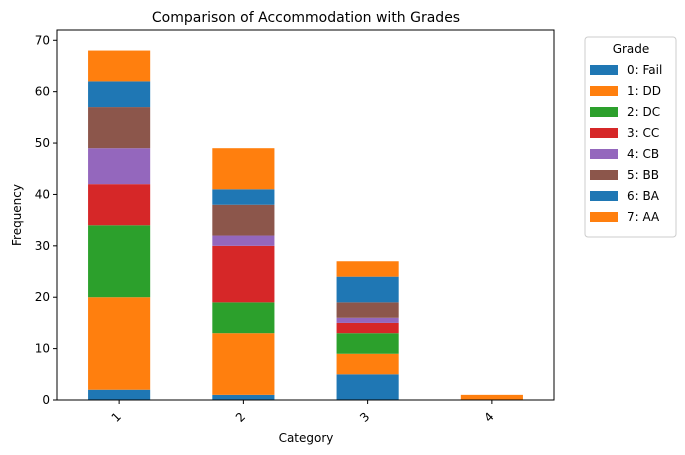 The image size is (685, 455). Describe the element at coordinates (42, 92) in the screenshot. I see `y-tick-label: 60` at that location.